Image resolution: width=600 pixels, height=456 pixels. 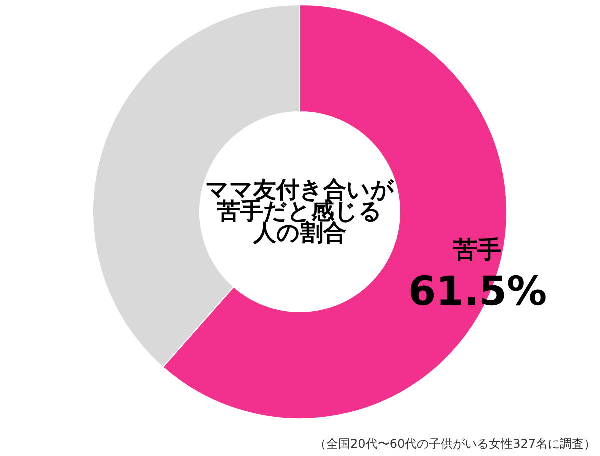 What do you see at coordinates (300, 212) in the screenshot?
I see `text: ママ友付き合いが苦手だと感じる人の割合` at bounding box center [300, 212].